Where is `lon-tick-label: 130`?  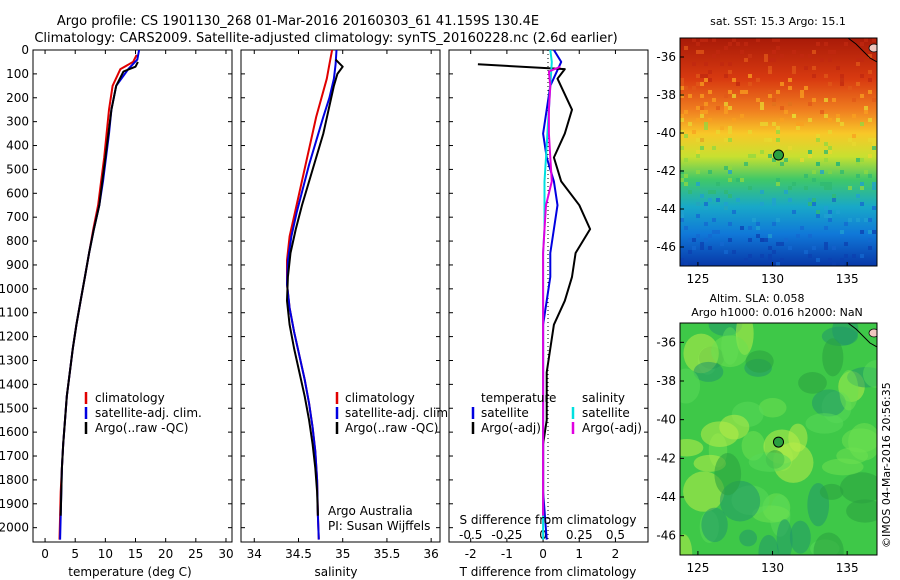
lon-tick-label: 130 is located at coordinates (772, 279).